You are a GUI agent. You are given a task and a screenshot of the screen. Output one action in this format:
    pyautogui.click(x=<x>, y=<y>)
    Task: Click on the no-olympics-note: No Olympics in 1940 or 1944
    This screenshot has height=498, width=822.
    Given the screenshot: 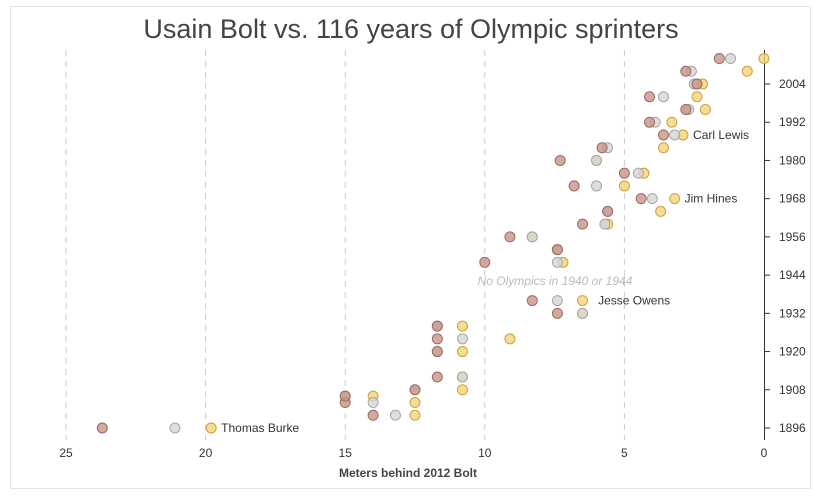 What is the action you would take?
    pyautogui.click(x=555, y=281)
    